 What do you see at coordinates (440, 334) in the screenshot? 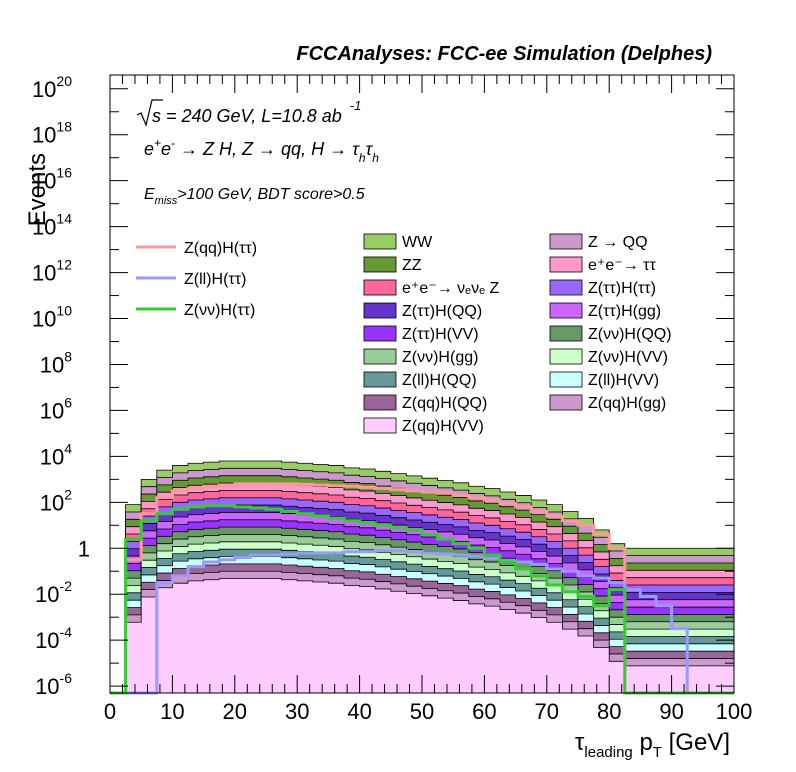
I see `legend-fill-label: Z(ττ)H(VV)` at bounding box center [440, 334].